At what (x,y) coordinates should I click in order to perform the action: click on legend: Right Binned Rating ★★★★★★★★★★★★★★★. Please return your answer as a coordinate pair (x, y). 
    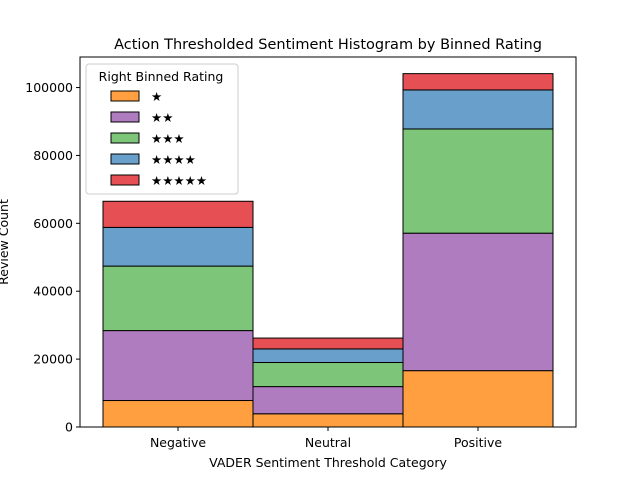
    Looking at the image, I should click on (162, 129).